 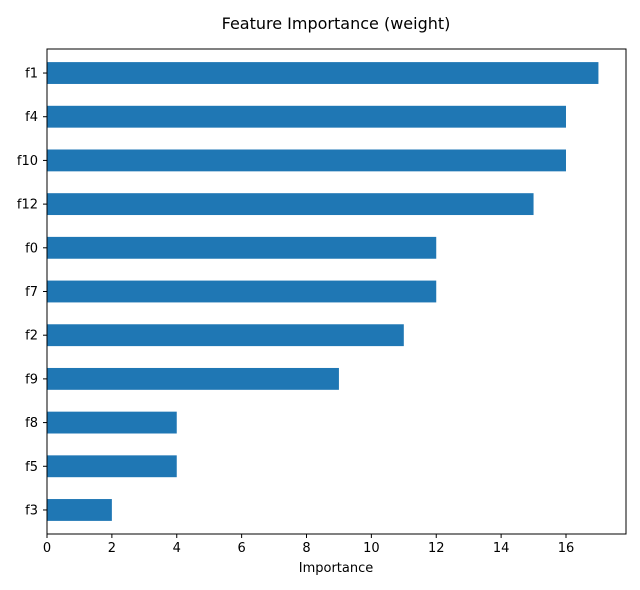 What do you see at coordinates (225, 335) in the screenshot?
I see `bar-f2` at bounding box center [225, 335].